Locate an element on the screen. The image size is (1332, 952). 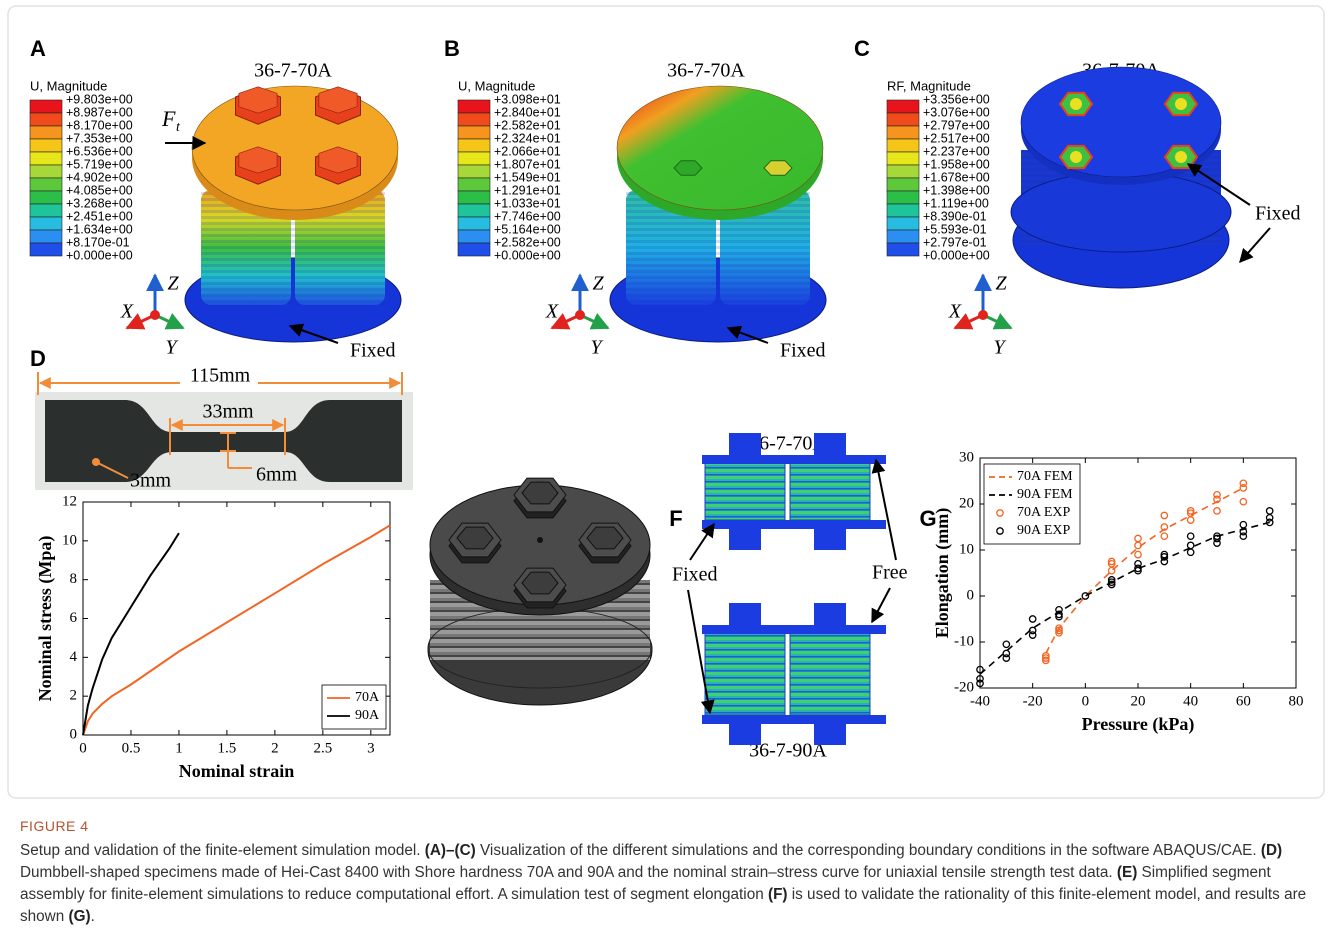
nut-core is located at coordinates (1181, 104).